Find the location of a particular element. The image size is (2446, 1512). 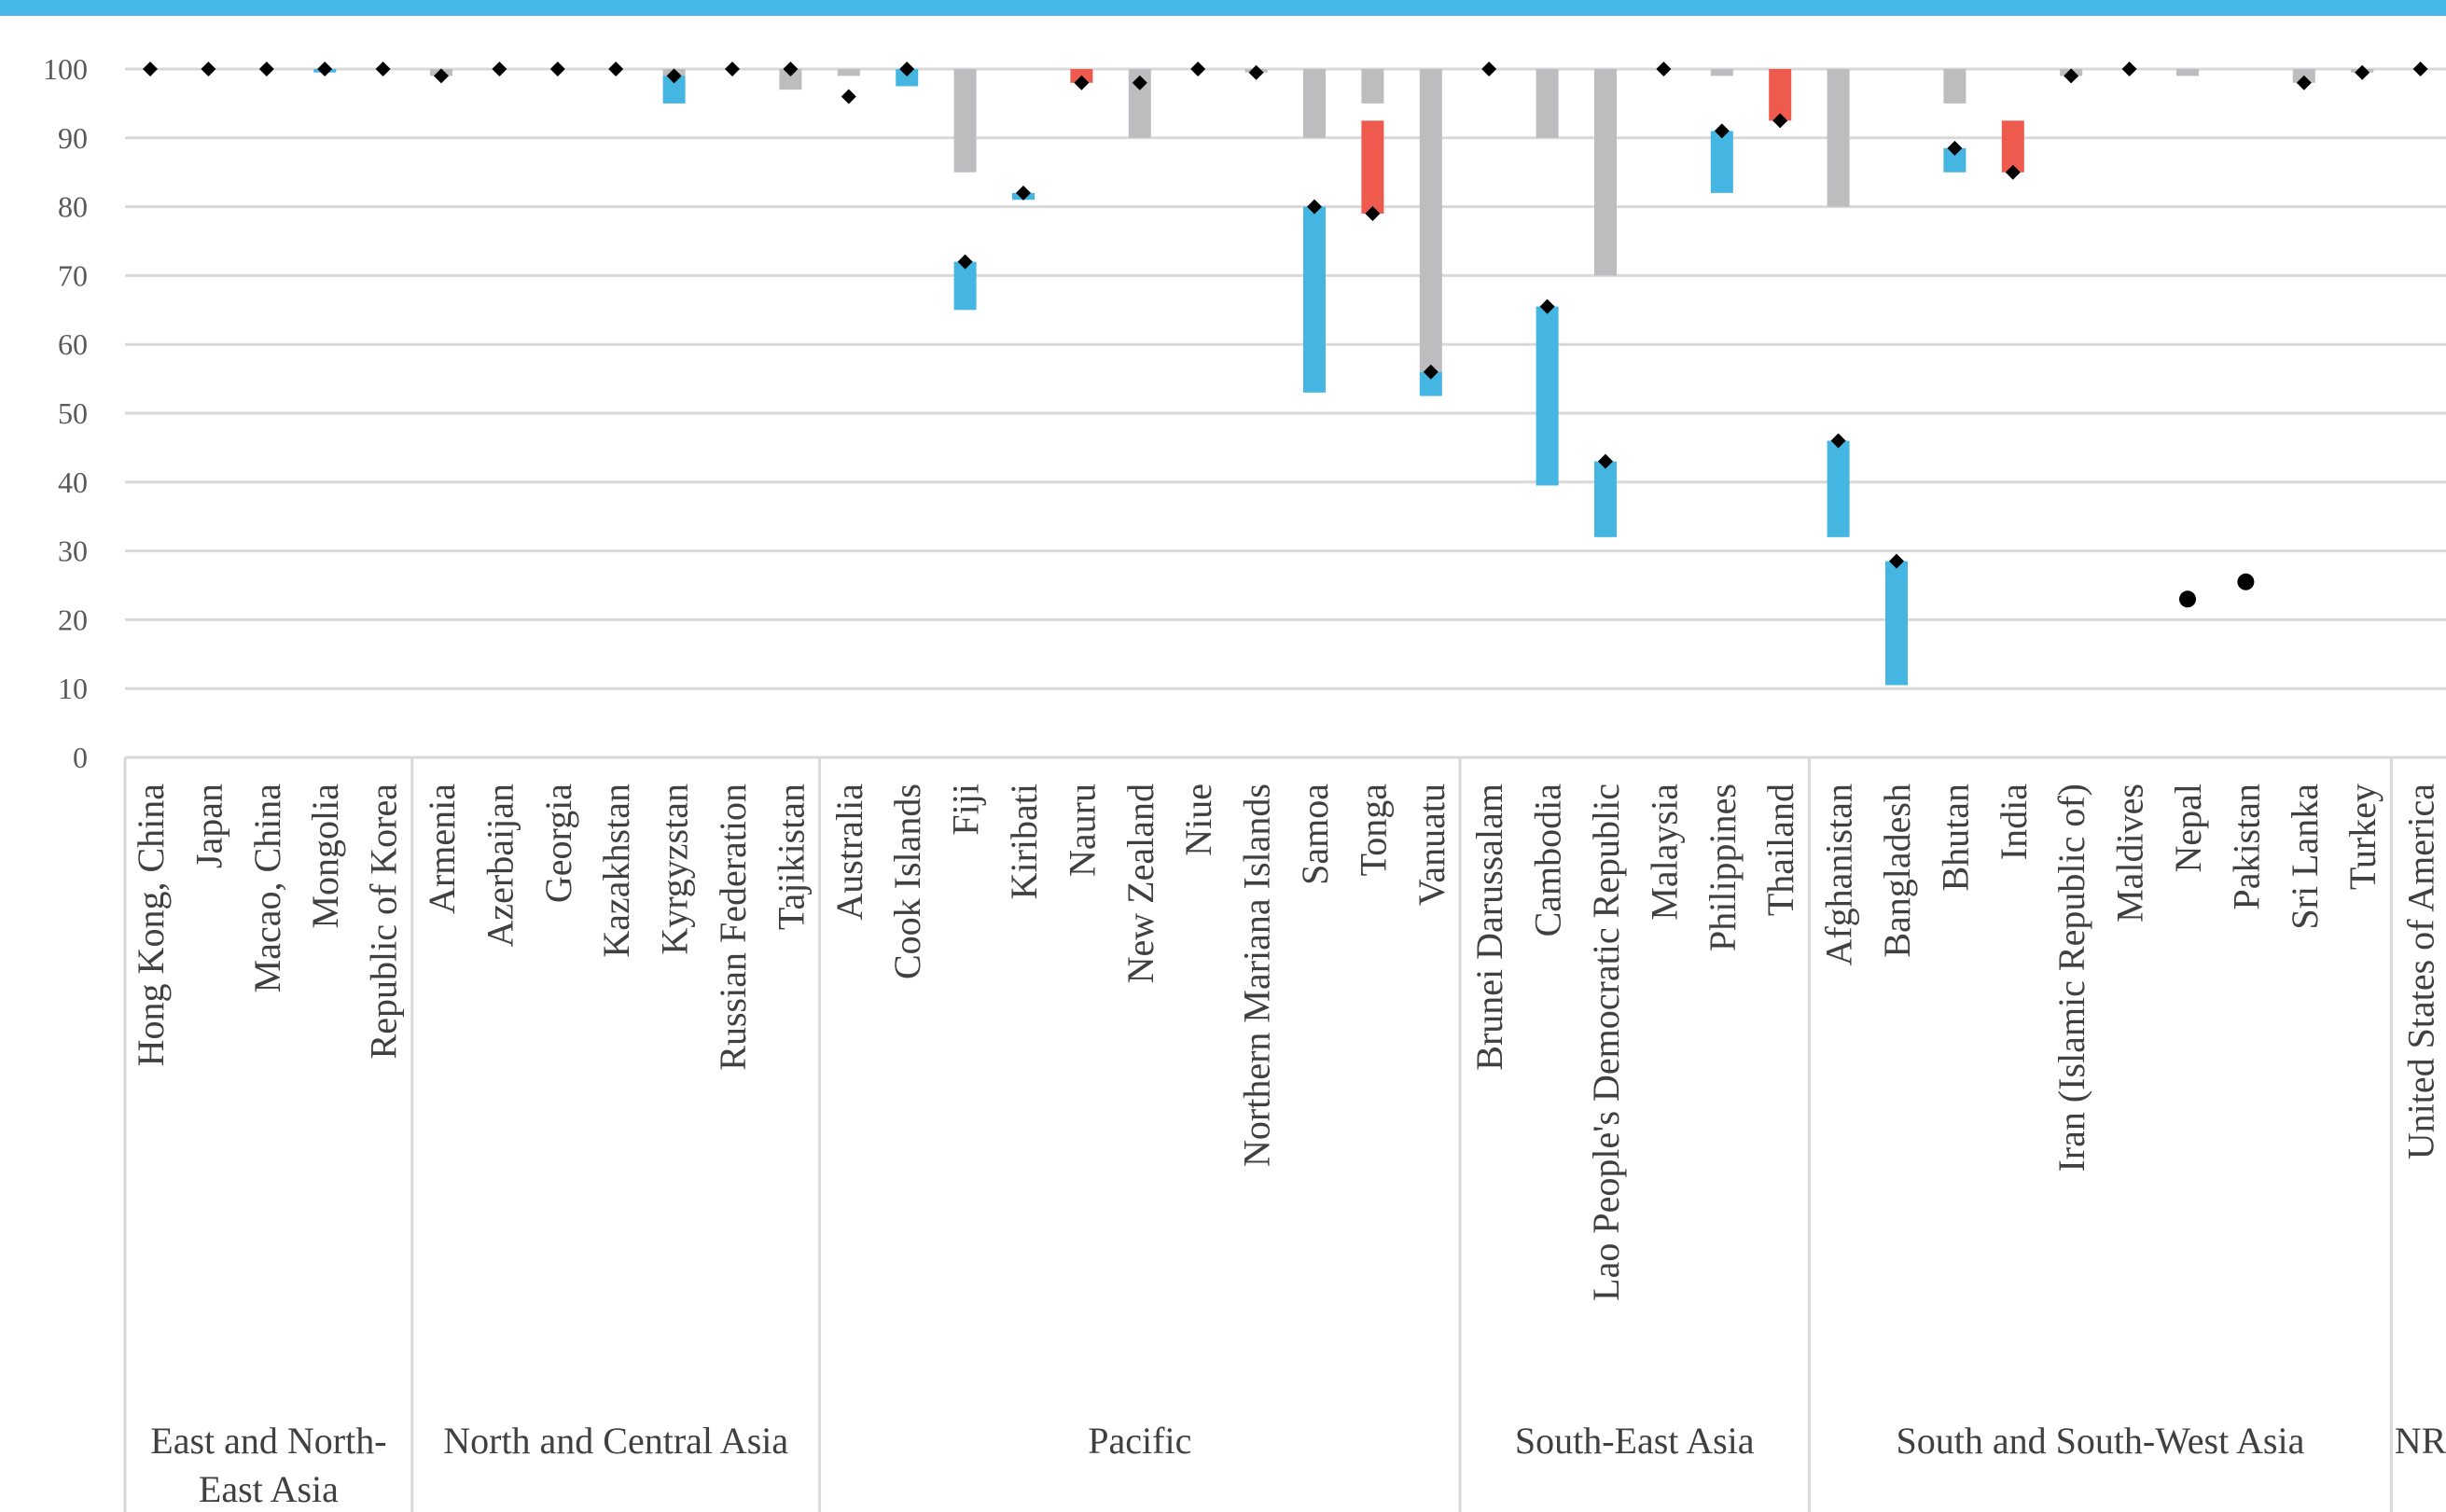

y-tick-label: 50 is located at coordinates (73, 413).